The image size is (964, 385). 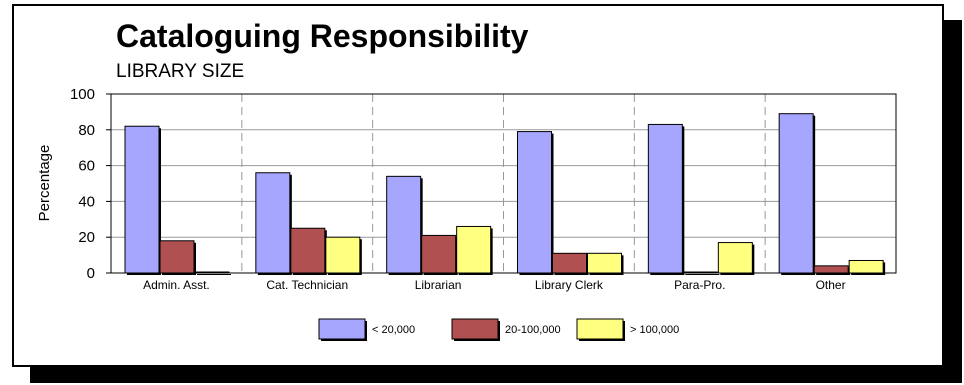 What do you see at coordinates (322, 36) in the screenshot?
I see `chart-title: Cataloguing Responsibility` at bounding box center [322, 36].